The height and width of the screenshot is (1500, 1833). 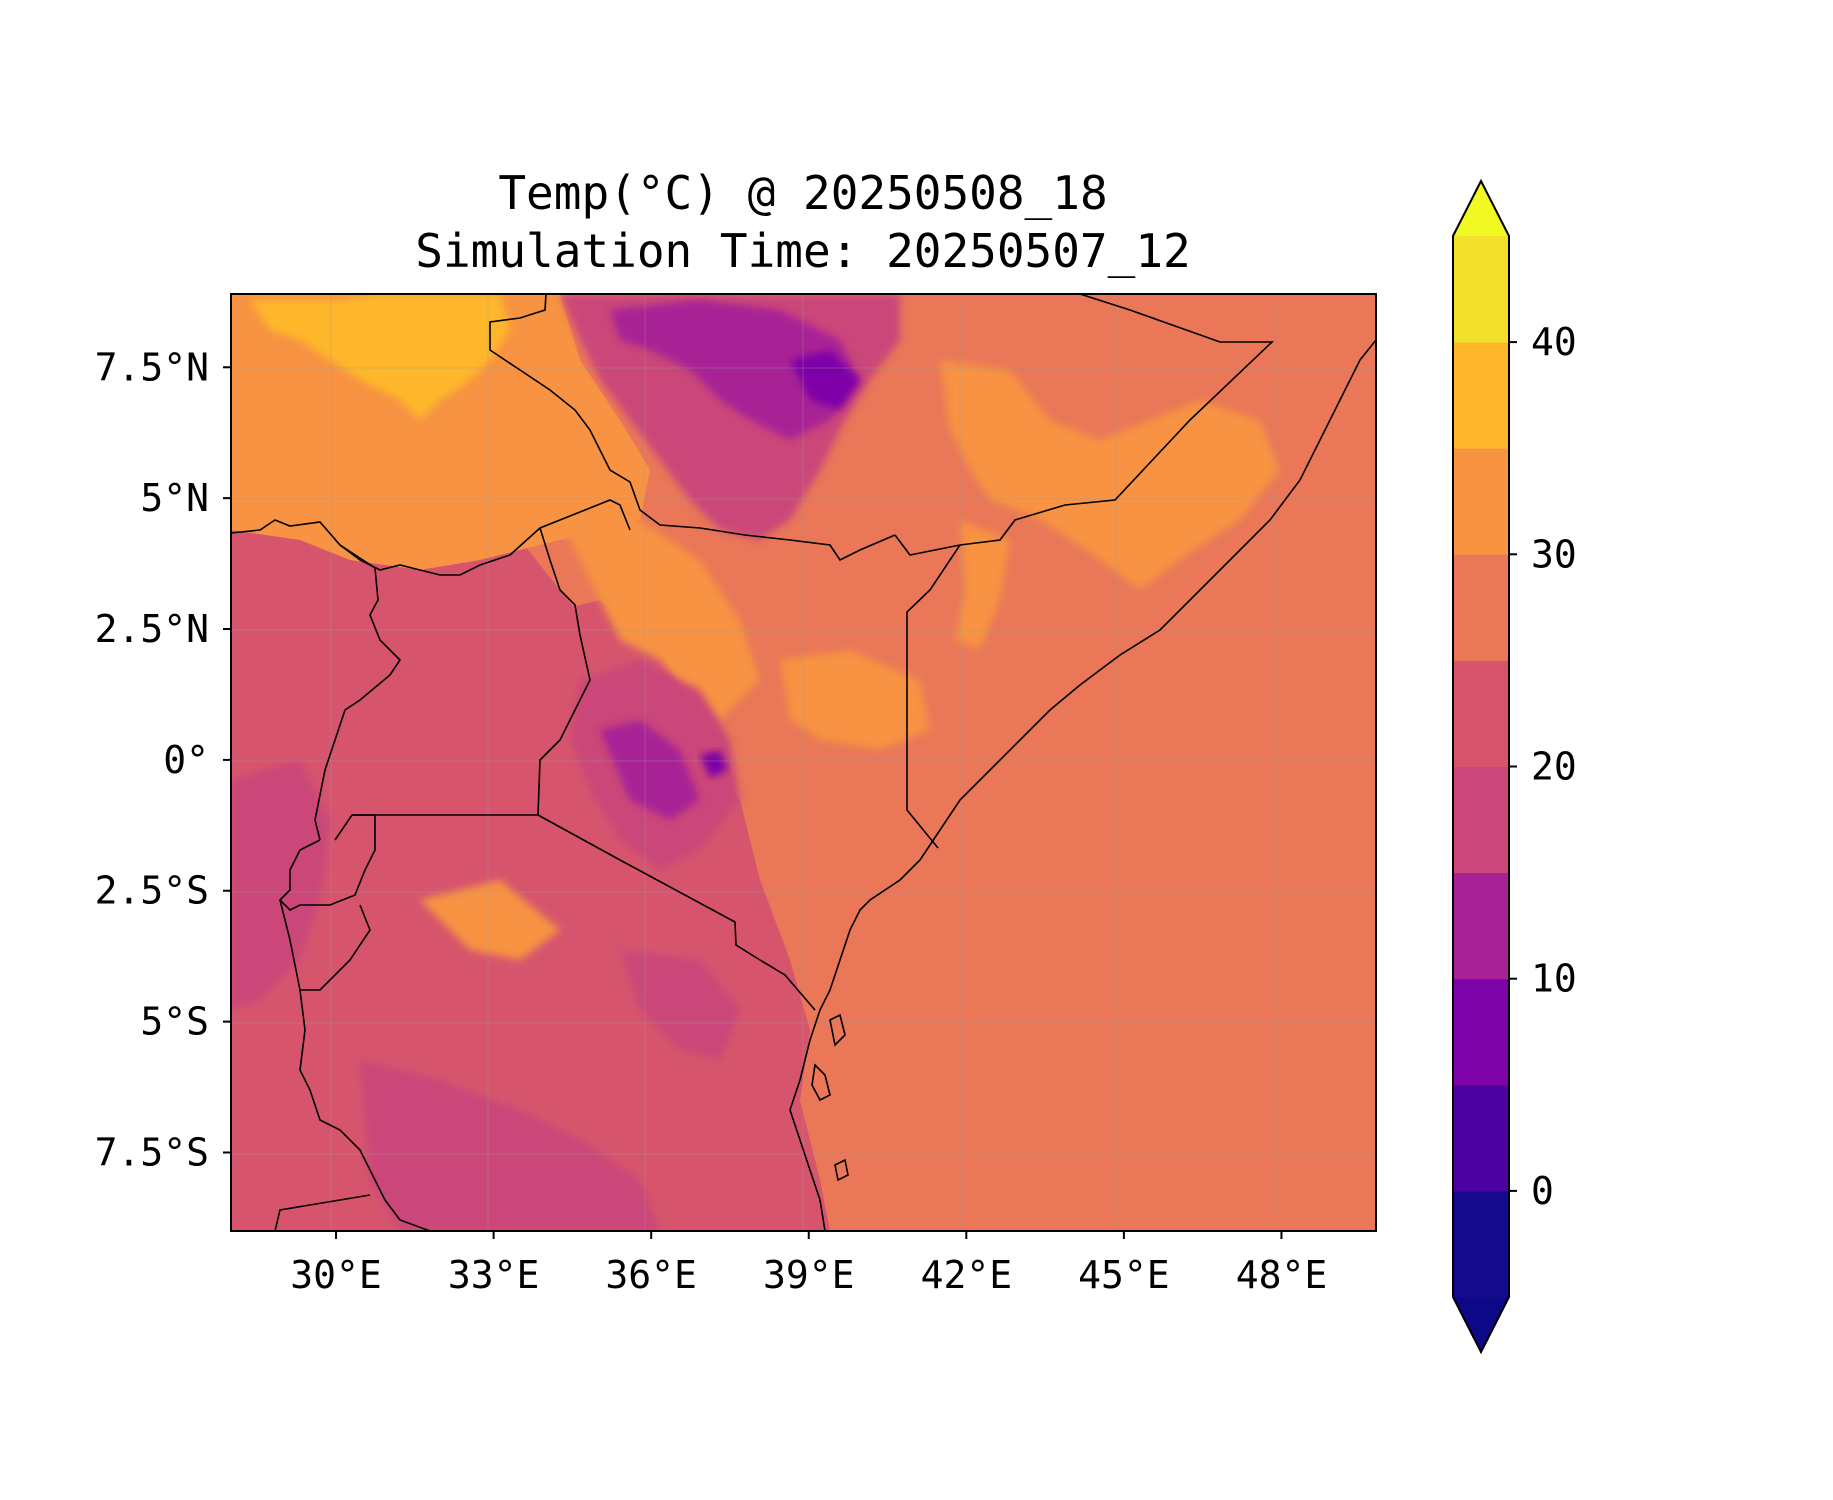 I want to click on colorbar: 0 10 20 30 40, so click(x=1514, y=766).